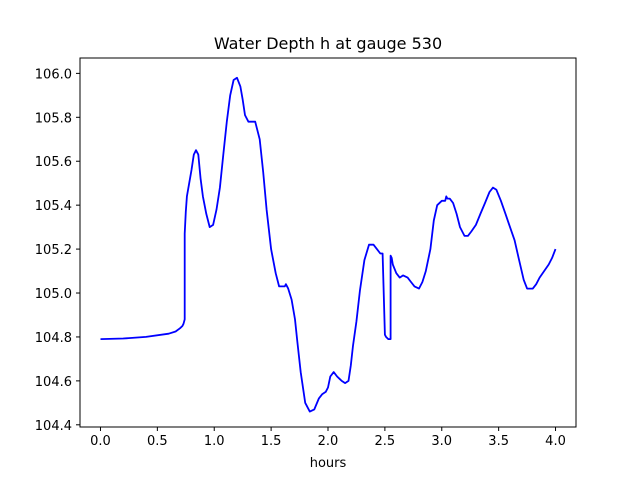  I want to click on x-axis: 0.0 0.5 1.0 1.5 2.0 2.5 3.0 3.5 4.0, so click(328, 438).